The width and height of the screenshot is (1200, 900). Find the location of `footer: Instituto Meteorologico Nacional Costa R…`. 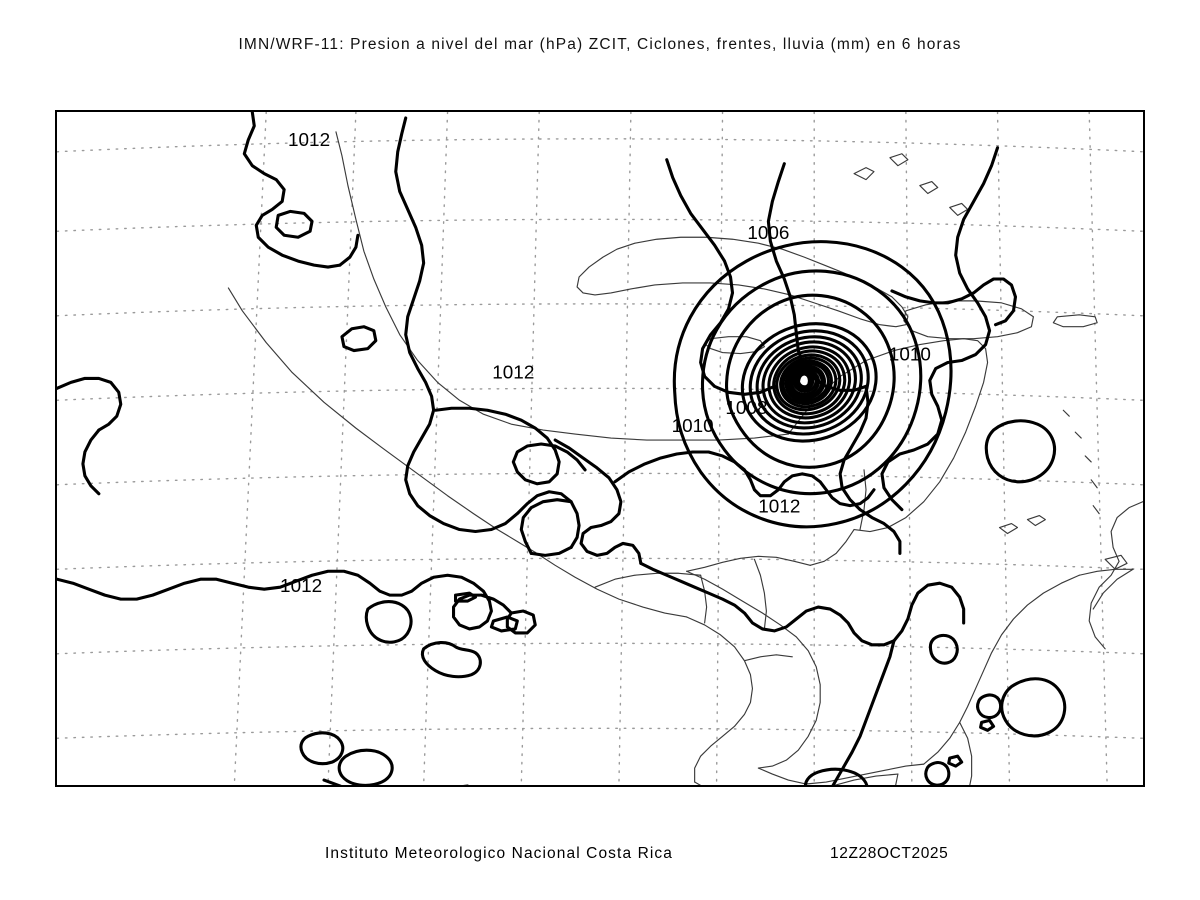

footer: Instituto Meteorologico Nacional Costa R… is located at coordinates (600, 859).